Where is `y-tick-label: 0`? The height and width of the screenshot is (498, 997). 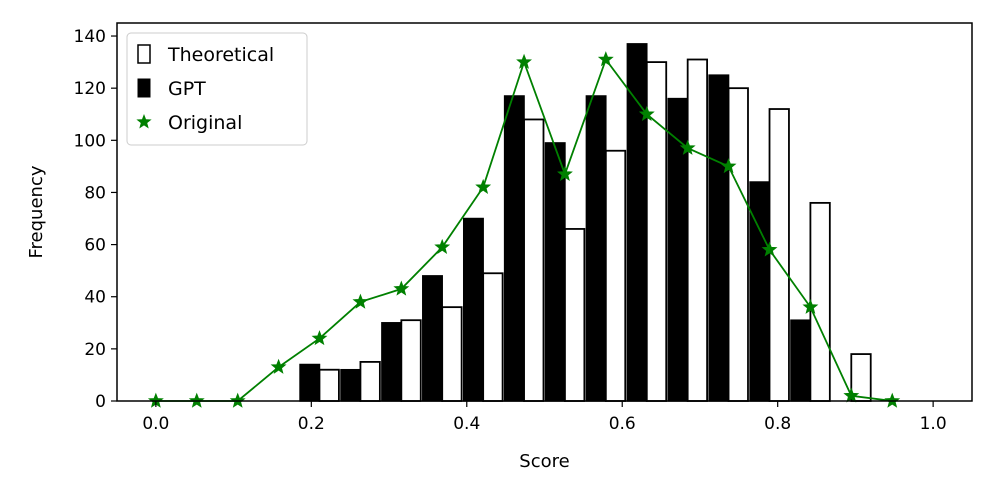
y-tick-label: 0 is located at coordinates (100, 402).